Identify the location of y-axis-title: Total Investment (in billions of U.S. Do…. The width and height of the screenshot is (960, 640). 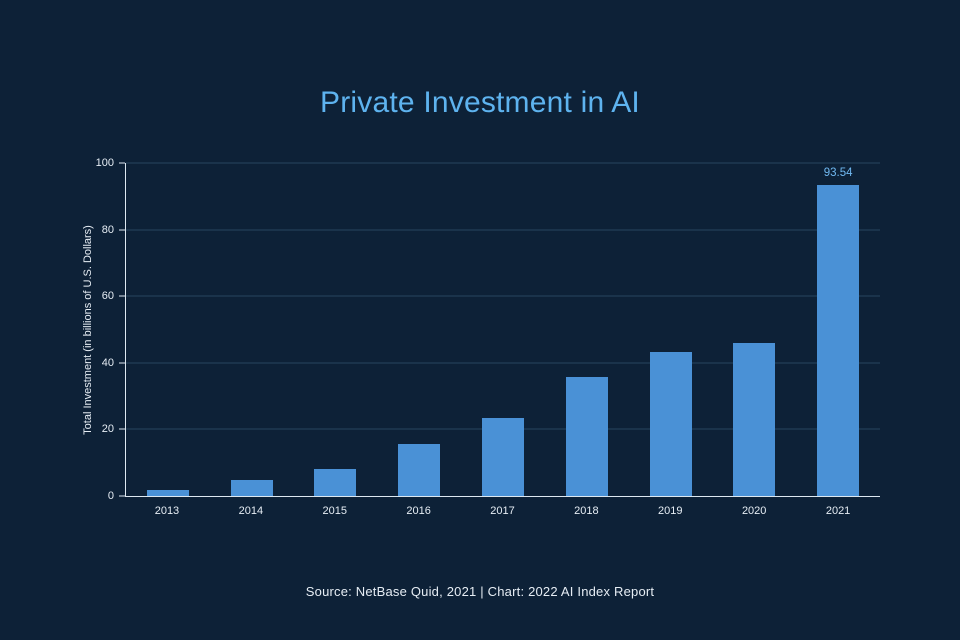
(88, 330).